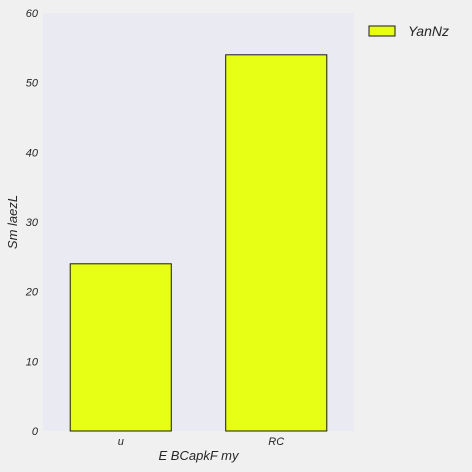  Describe the element at coordinates (32, 14) in the screenshot. I see `y-tick-label: 60` at that location.